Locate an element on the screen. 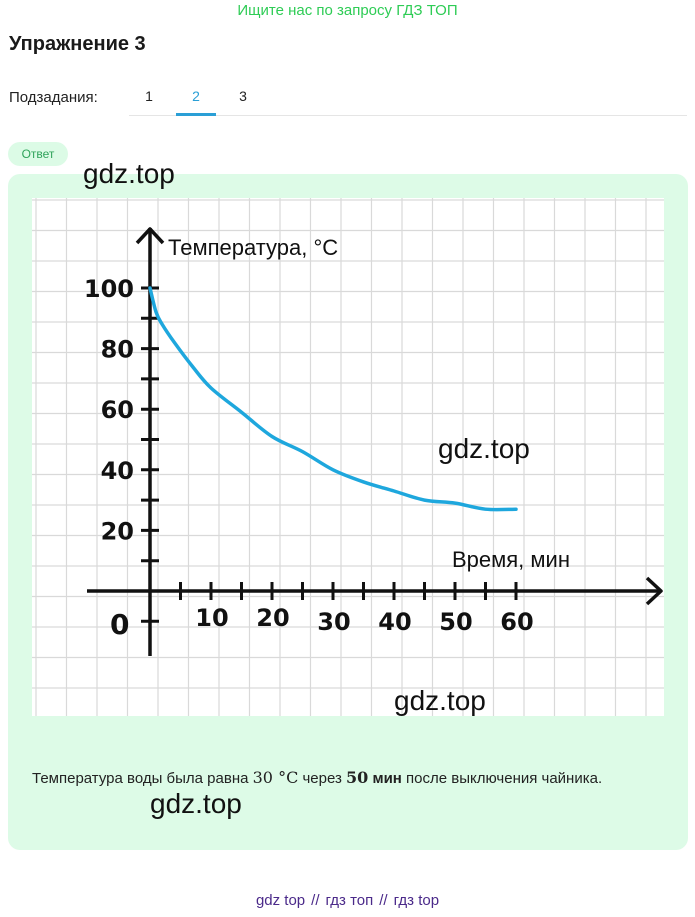 This screenshot has height=917, width=695. answer-time-unit: мин is located at coordinates (385, 778).